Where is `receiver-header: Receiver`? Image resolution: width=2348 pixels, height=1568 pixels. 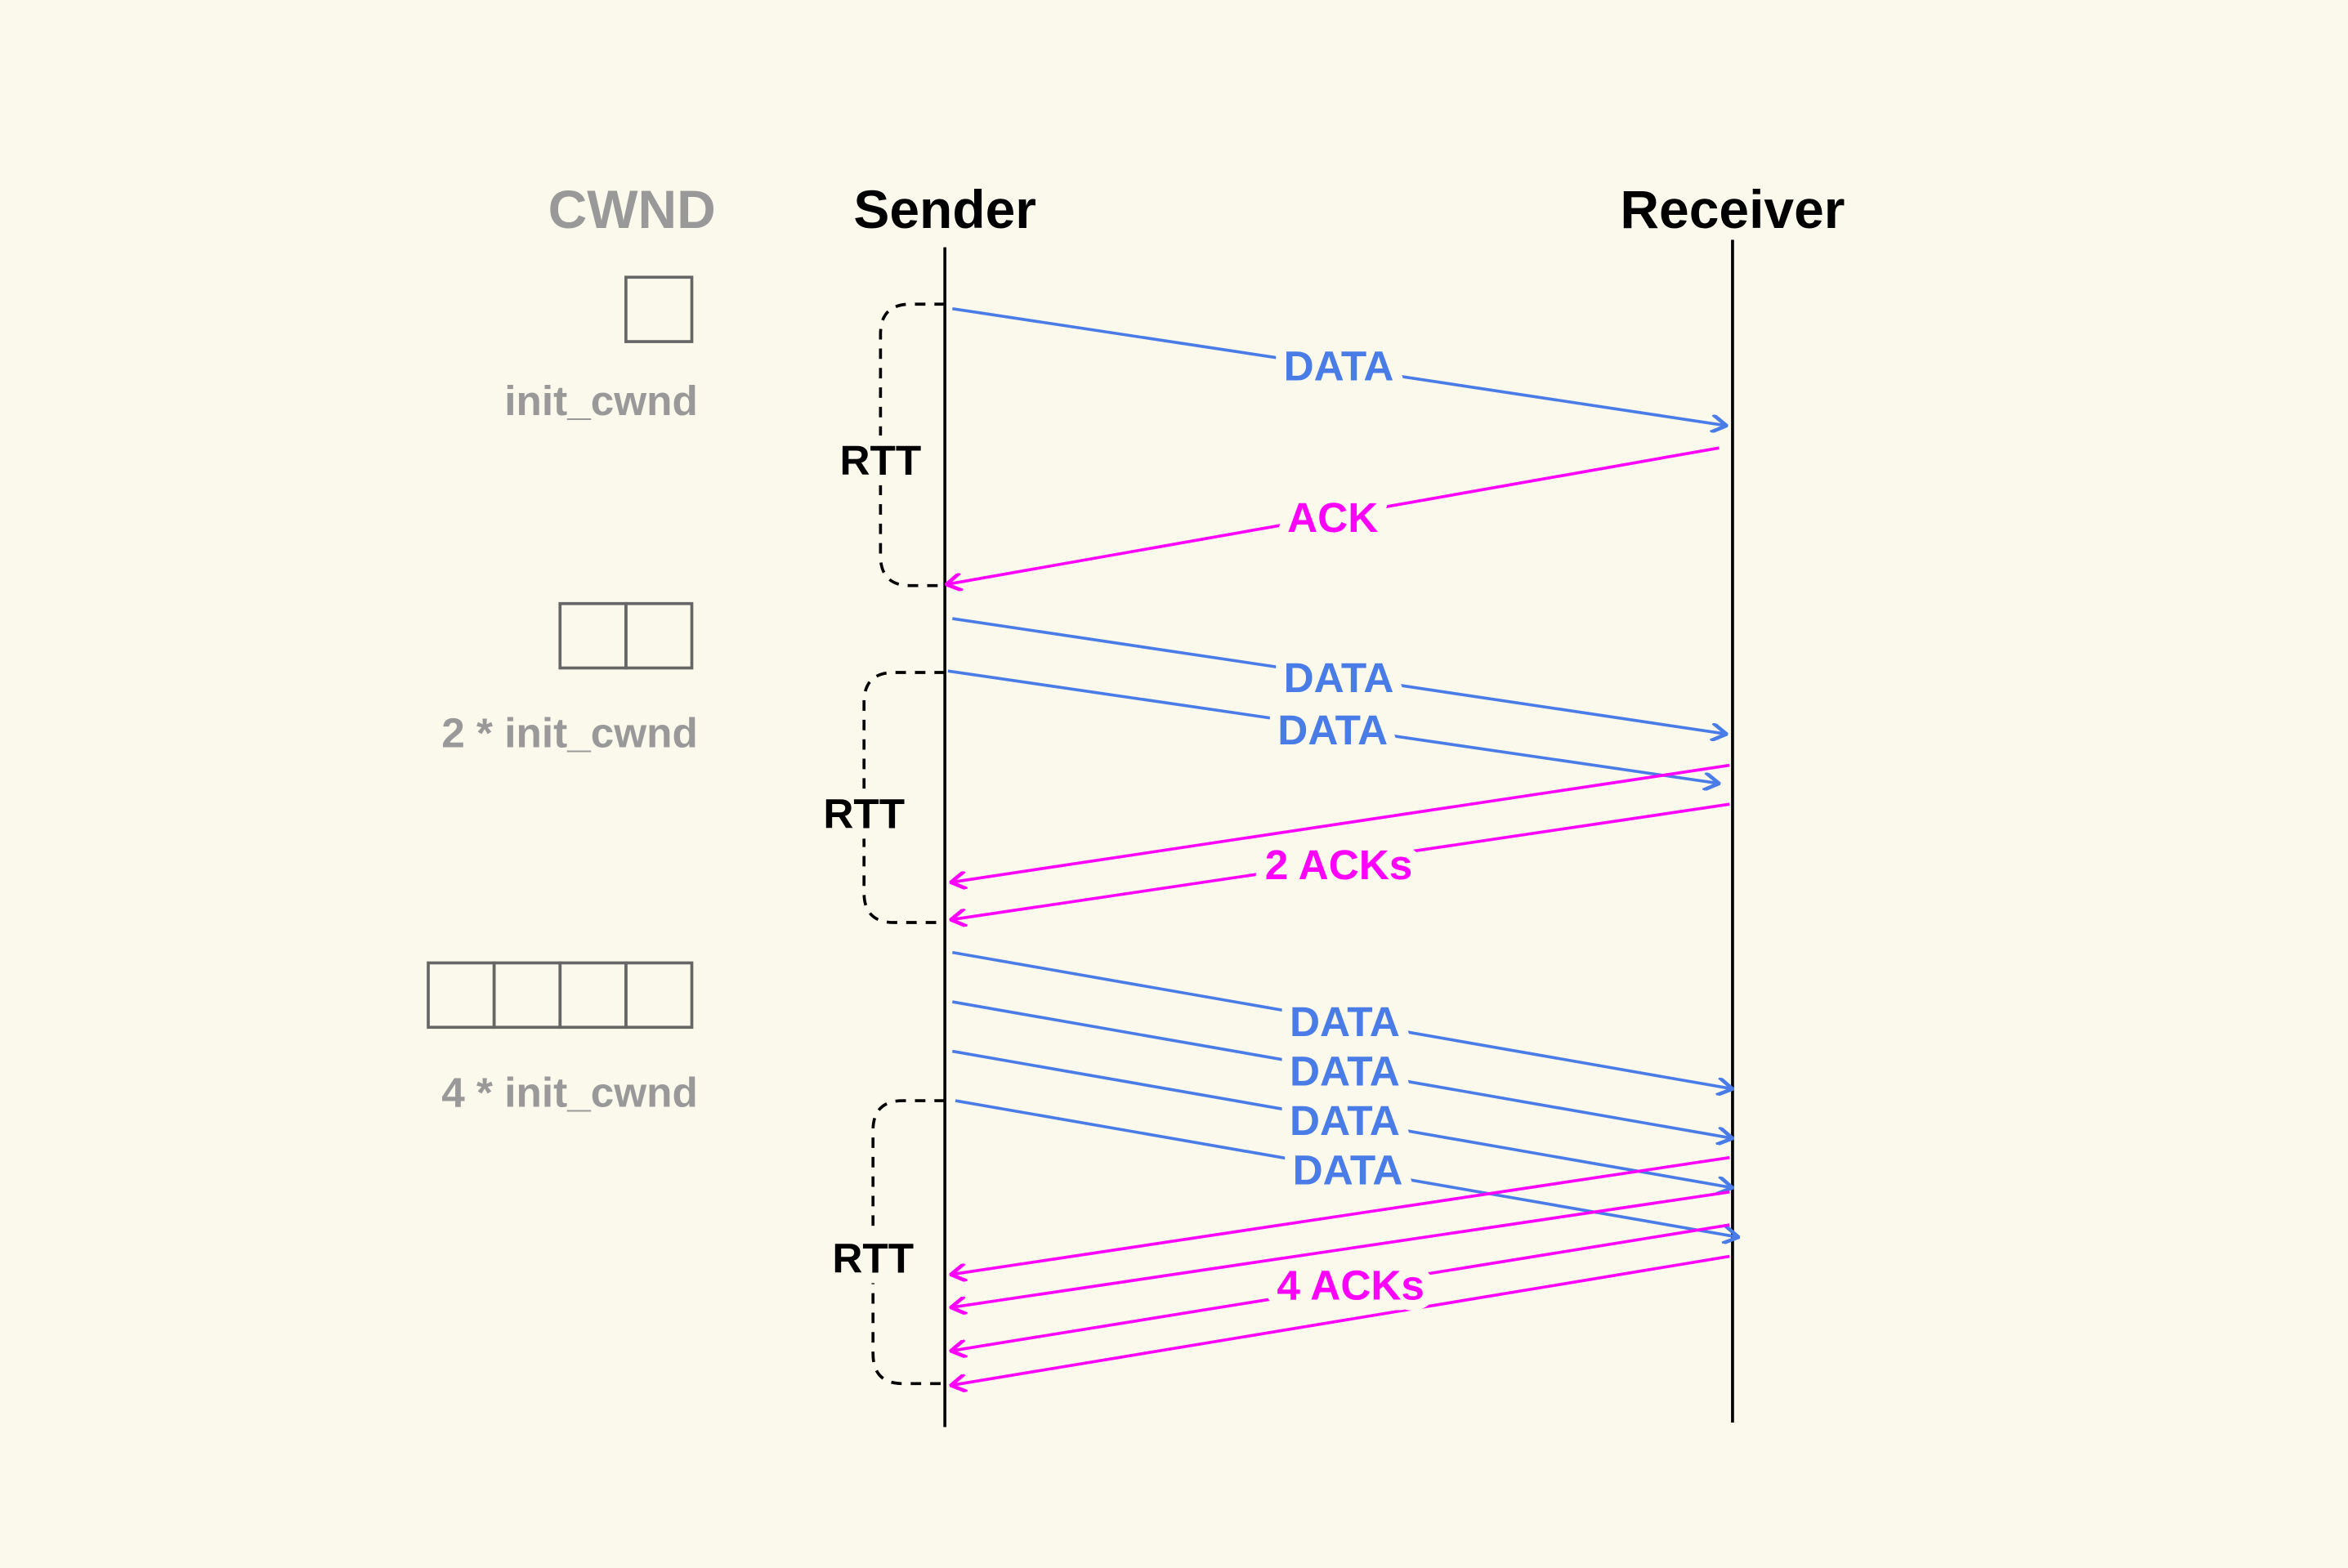
receiver-header: Receiver is located at coordinates (1732, 209).